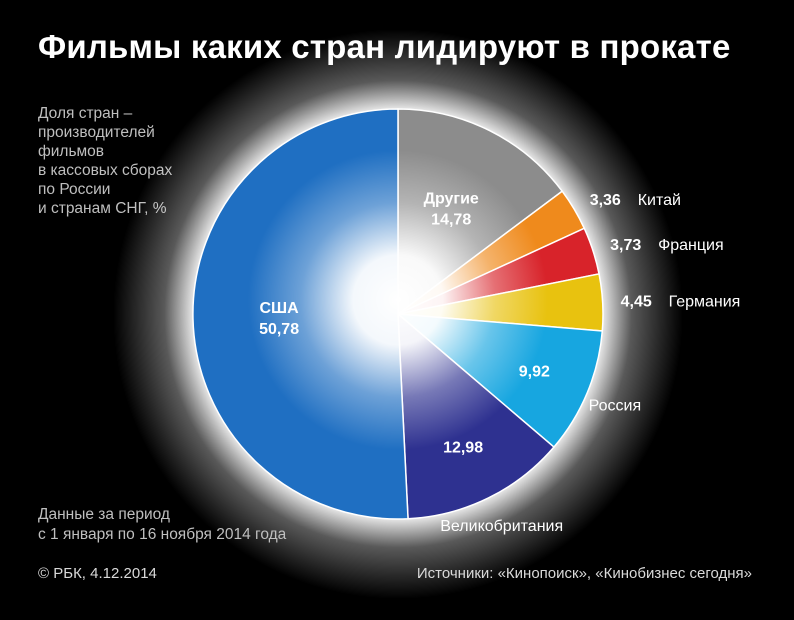  Describe the element at coordinates (501, 526) in the screenshot. I see `slice-label-великобритания: Великобритания` at that location.